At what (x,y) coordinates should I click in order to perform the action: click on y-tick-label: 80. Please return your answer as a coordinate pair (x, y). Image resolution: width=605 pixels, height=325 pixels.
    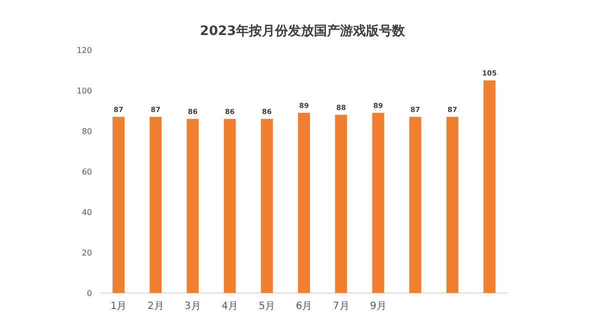
    Looking at the image, I should click on (87, 131).